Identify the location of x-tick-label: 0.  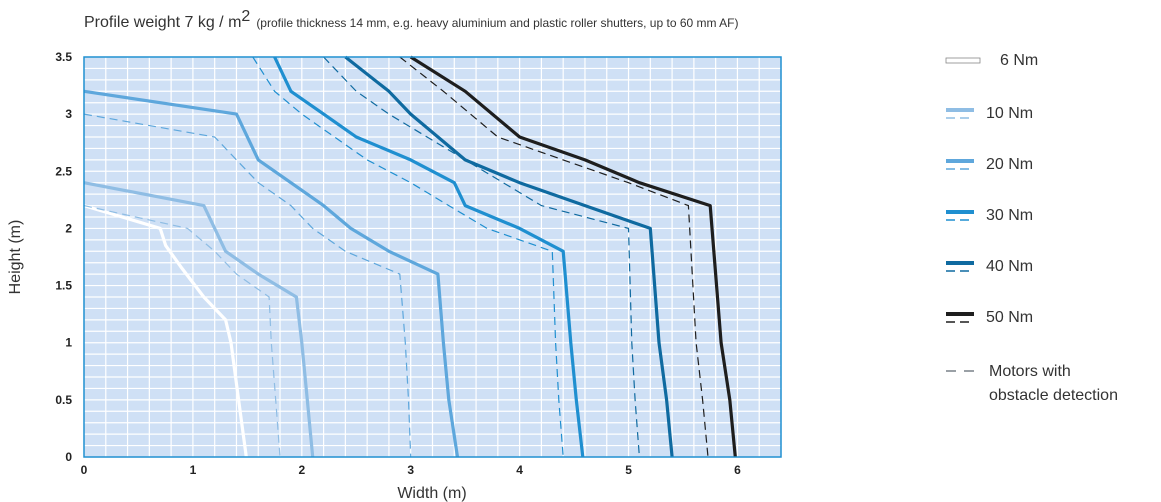
(84, 470).